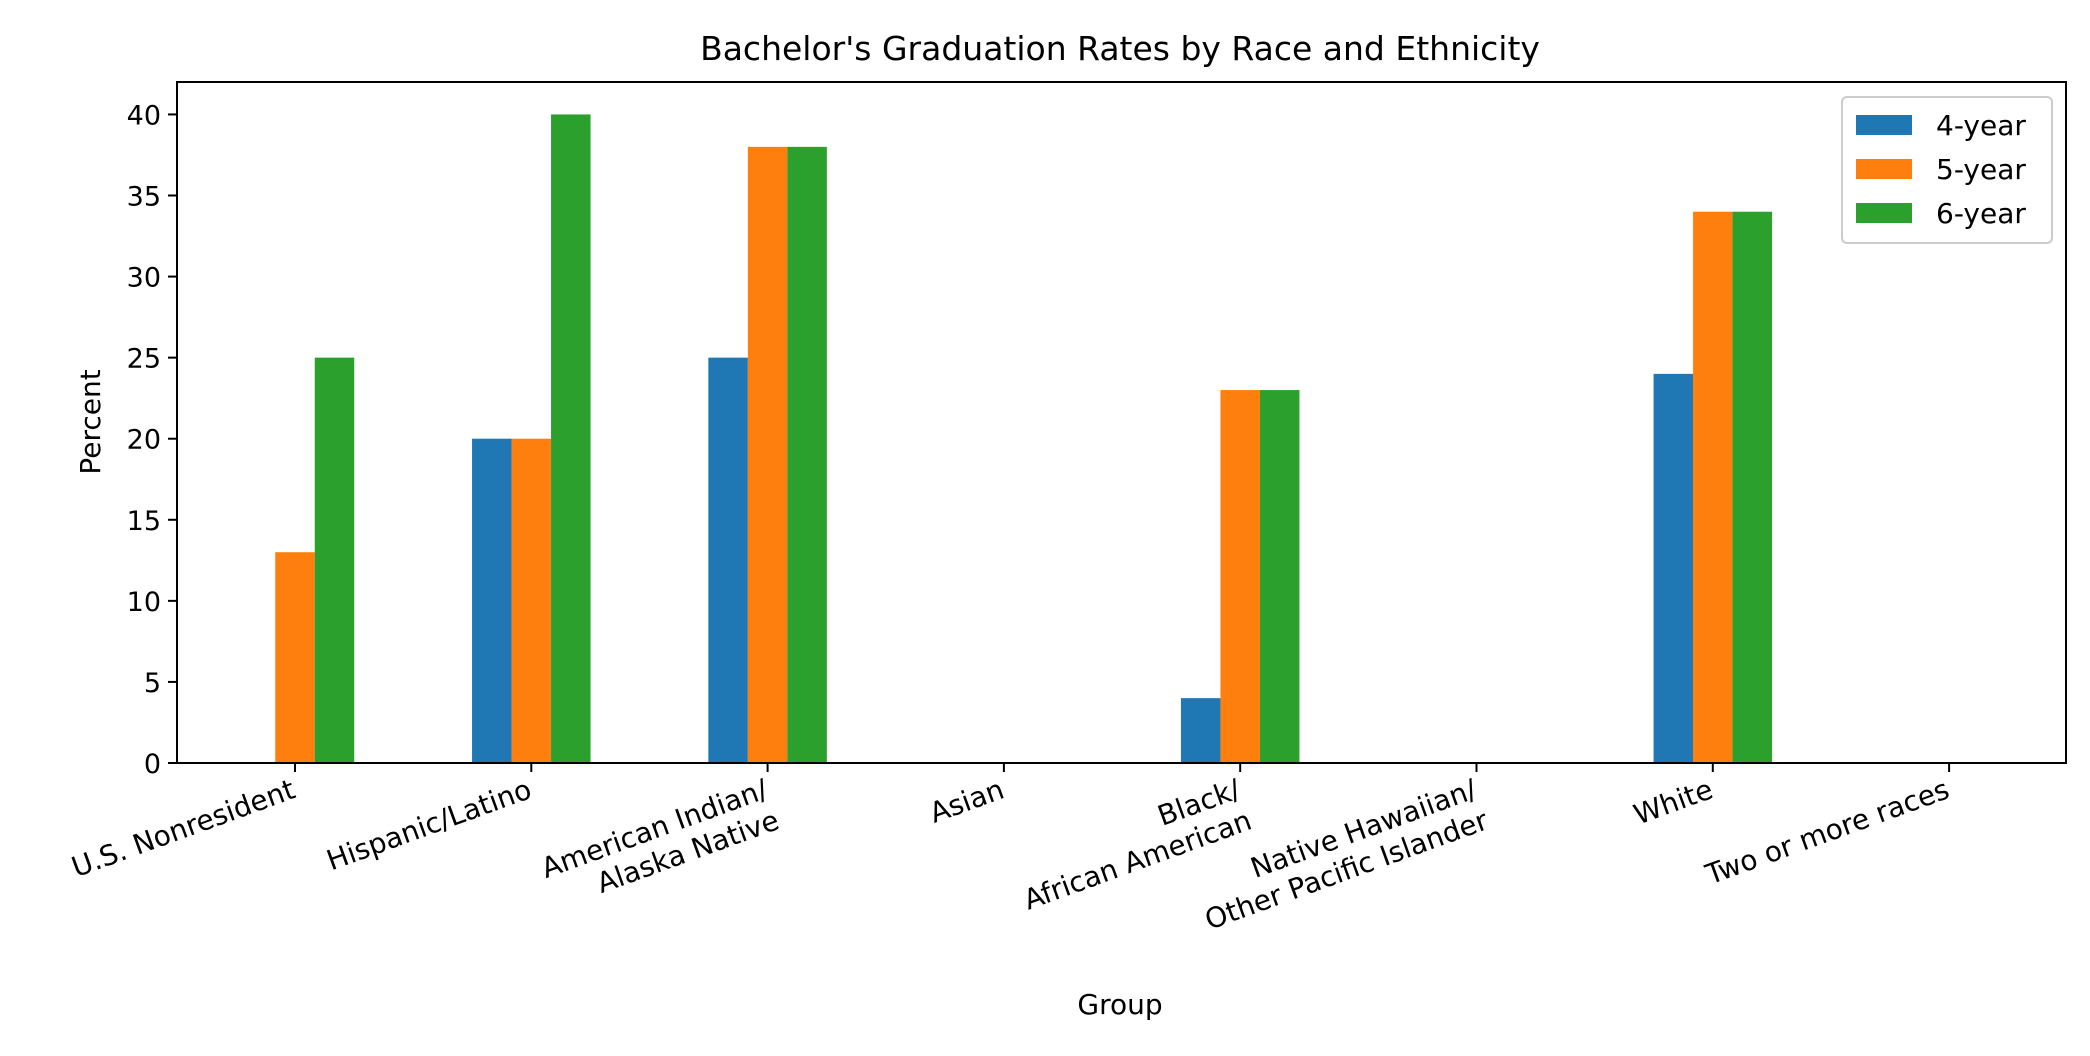  I want to click on y-tick-label: 20, so click(144, 440).